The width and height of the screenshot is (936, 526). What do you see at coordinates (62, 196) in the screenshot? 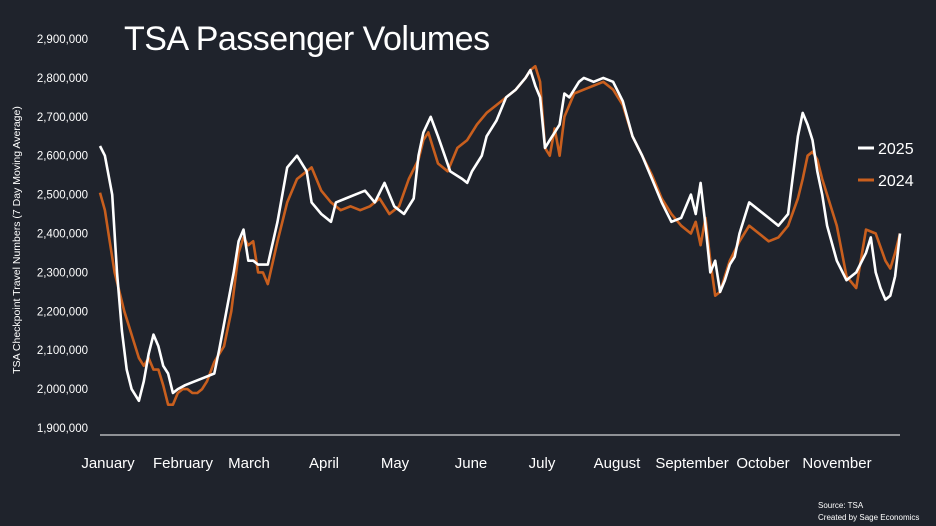
I see `y-tick-label: 2,500,000` at bounding box center [62, 196].